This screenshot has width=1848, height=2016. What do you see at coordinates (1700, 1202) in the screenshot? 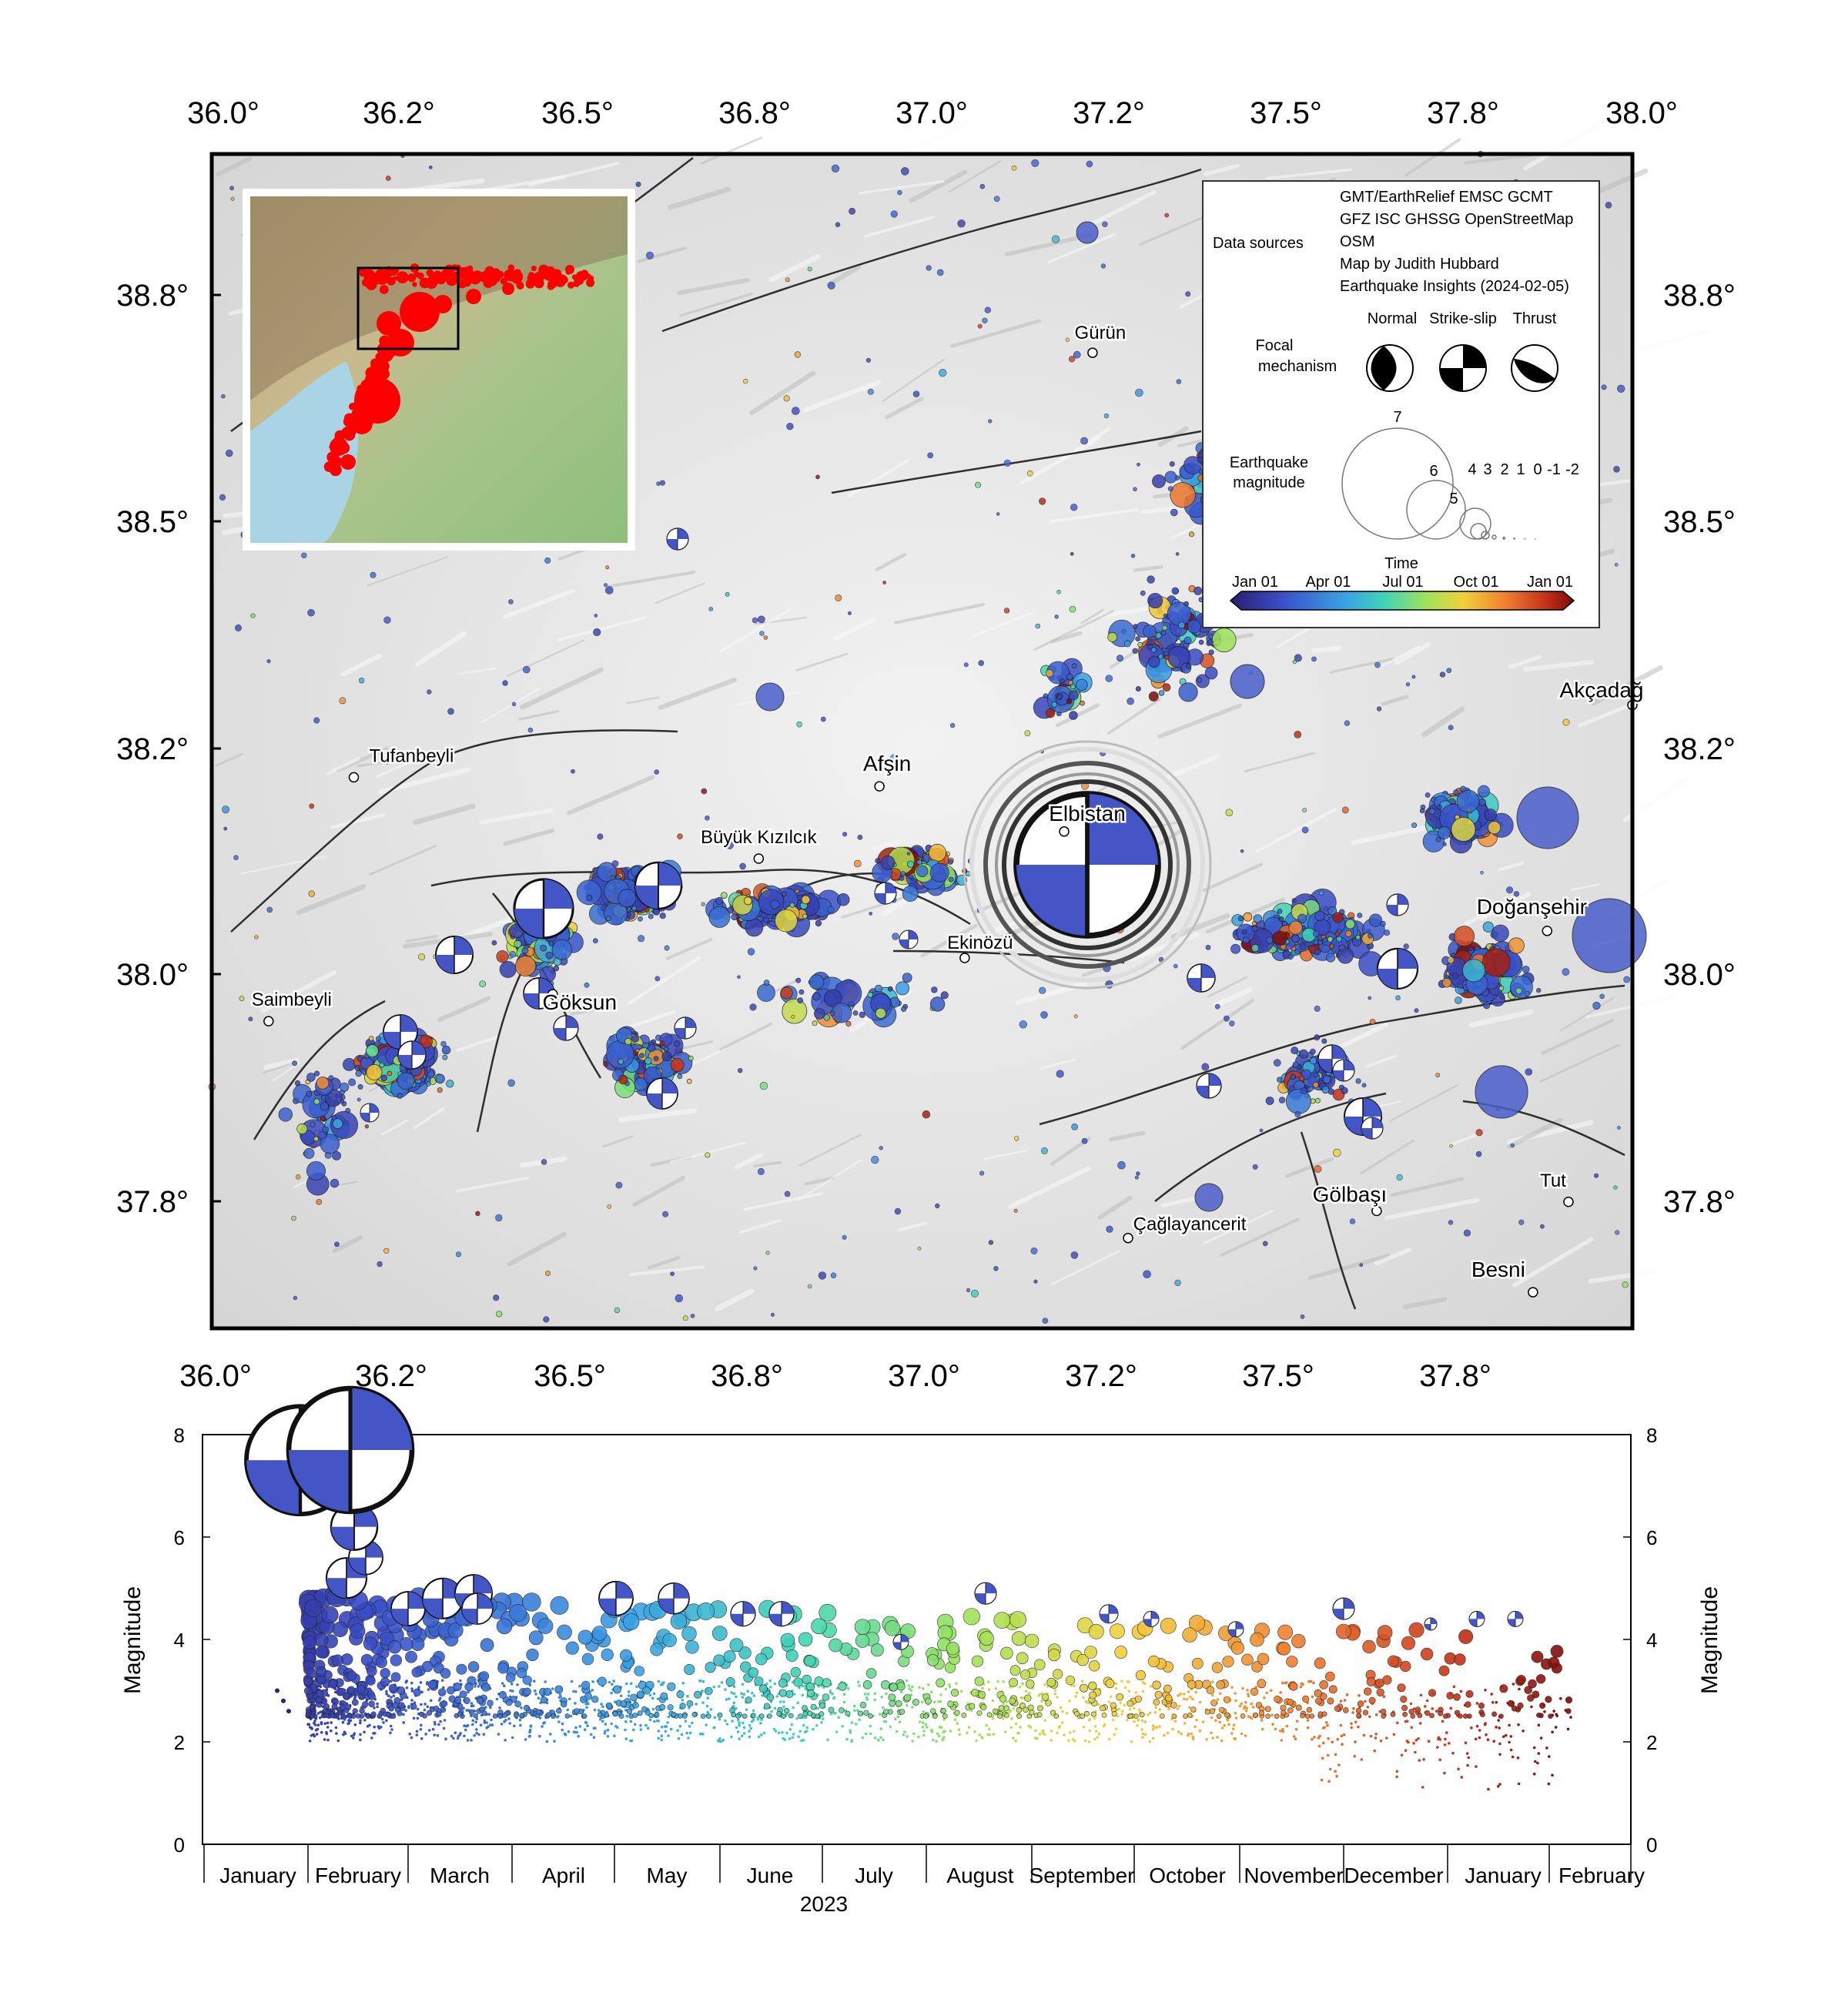
I see `map-y-tick-right: 37.8°` at bounding box center [1700, 1202].